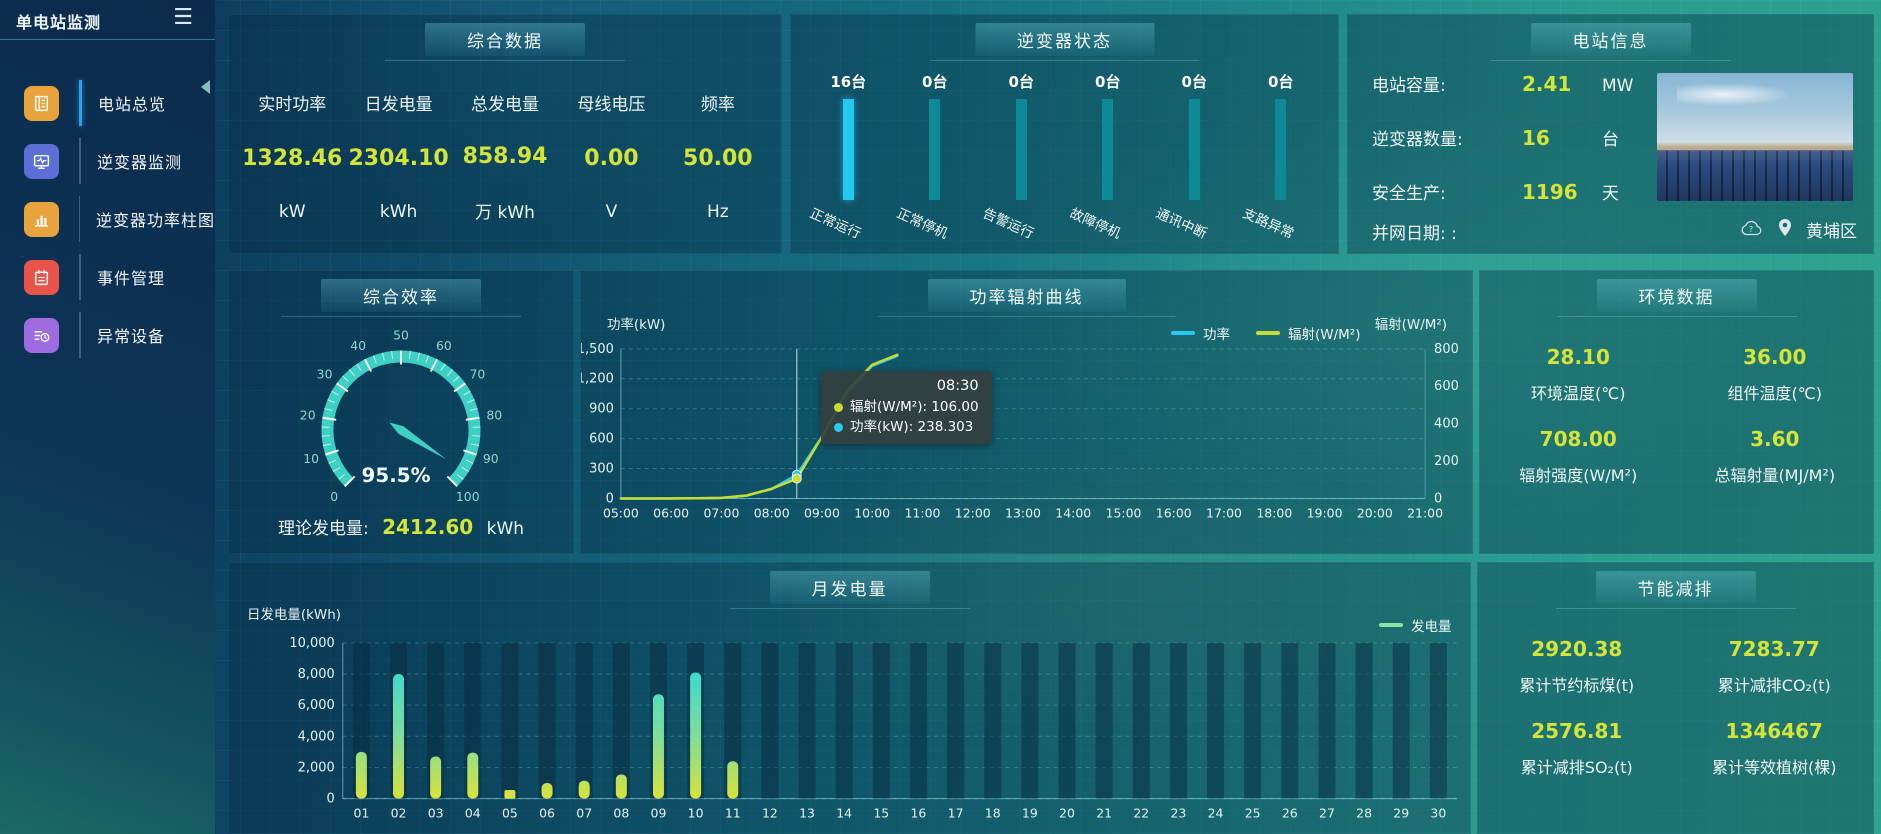 The height and width of the screenshot is (834, 1881). Describe the element at coordinates (597, 379) in the screenshot. I see `y-left-tick: 1,200` at that location.